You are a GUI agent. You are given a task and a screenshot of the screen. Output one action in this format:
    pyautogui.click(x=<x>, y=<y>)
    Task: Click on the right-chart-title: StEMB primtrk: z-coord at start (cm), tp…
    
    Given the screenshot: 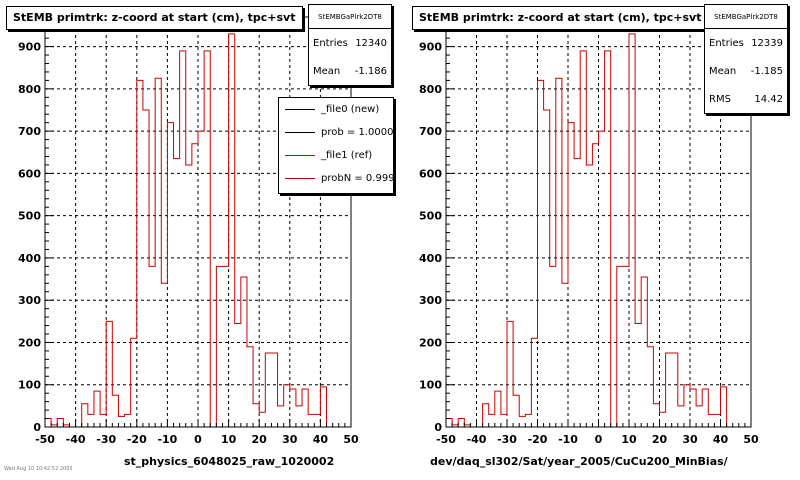 What is the action you would take?
    pyautogui.click(x=560, y=18)
    